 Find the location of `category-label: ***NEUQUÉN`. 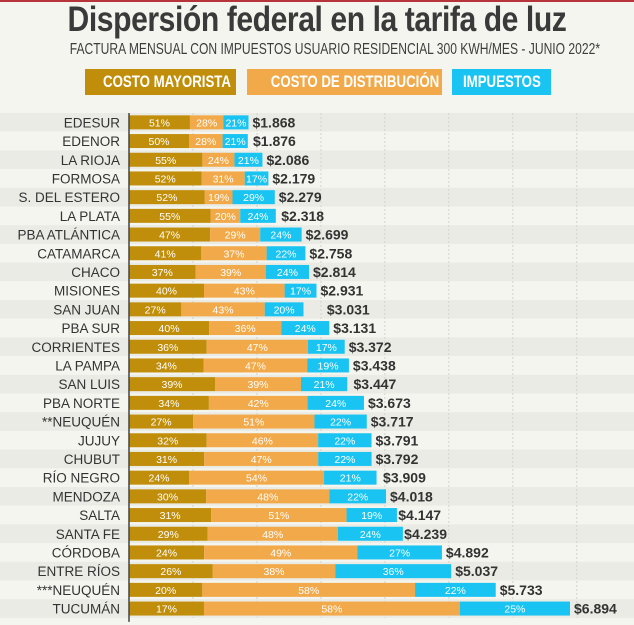

category-label: ***NEUQUÉN is located at coordinates (78, 590).